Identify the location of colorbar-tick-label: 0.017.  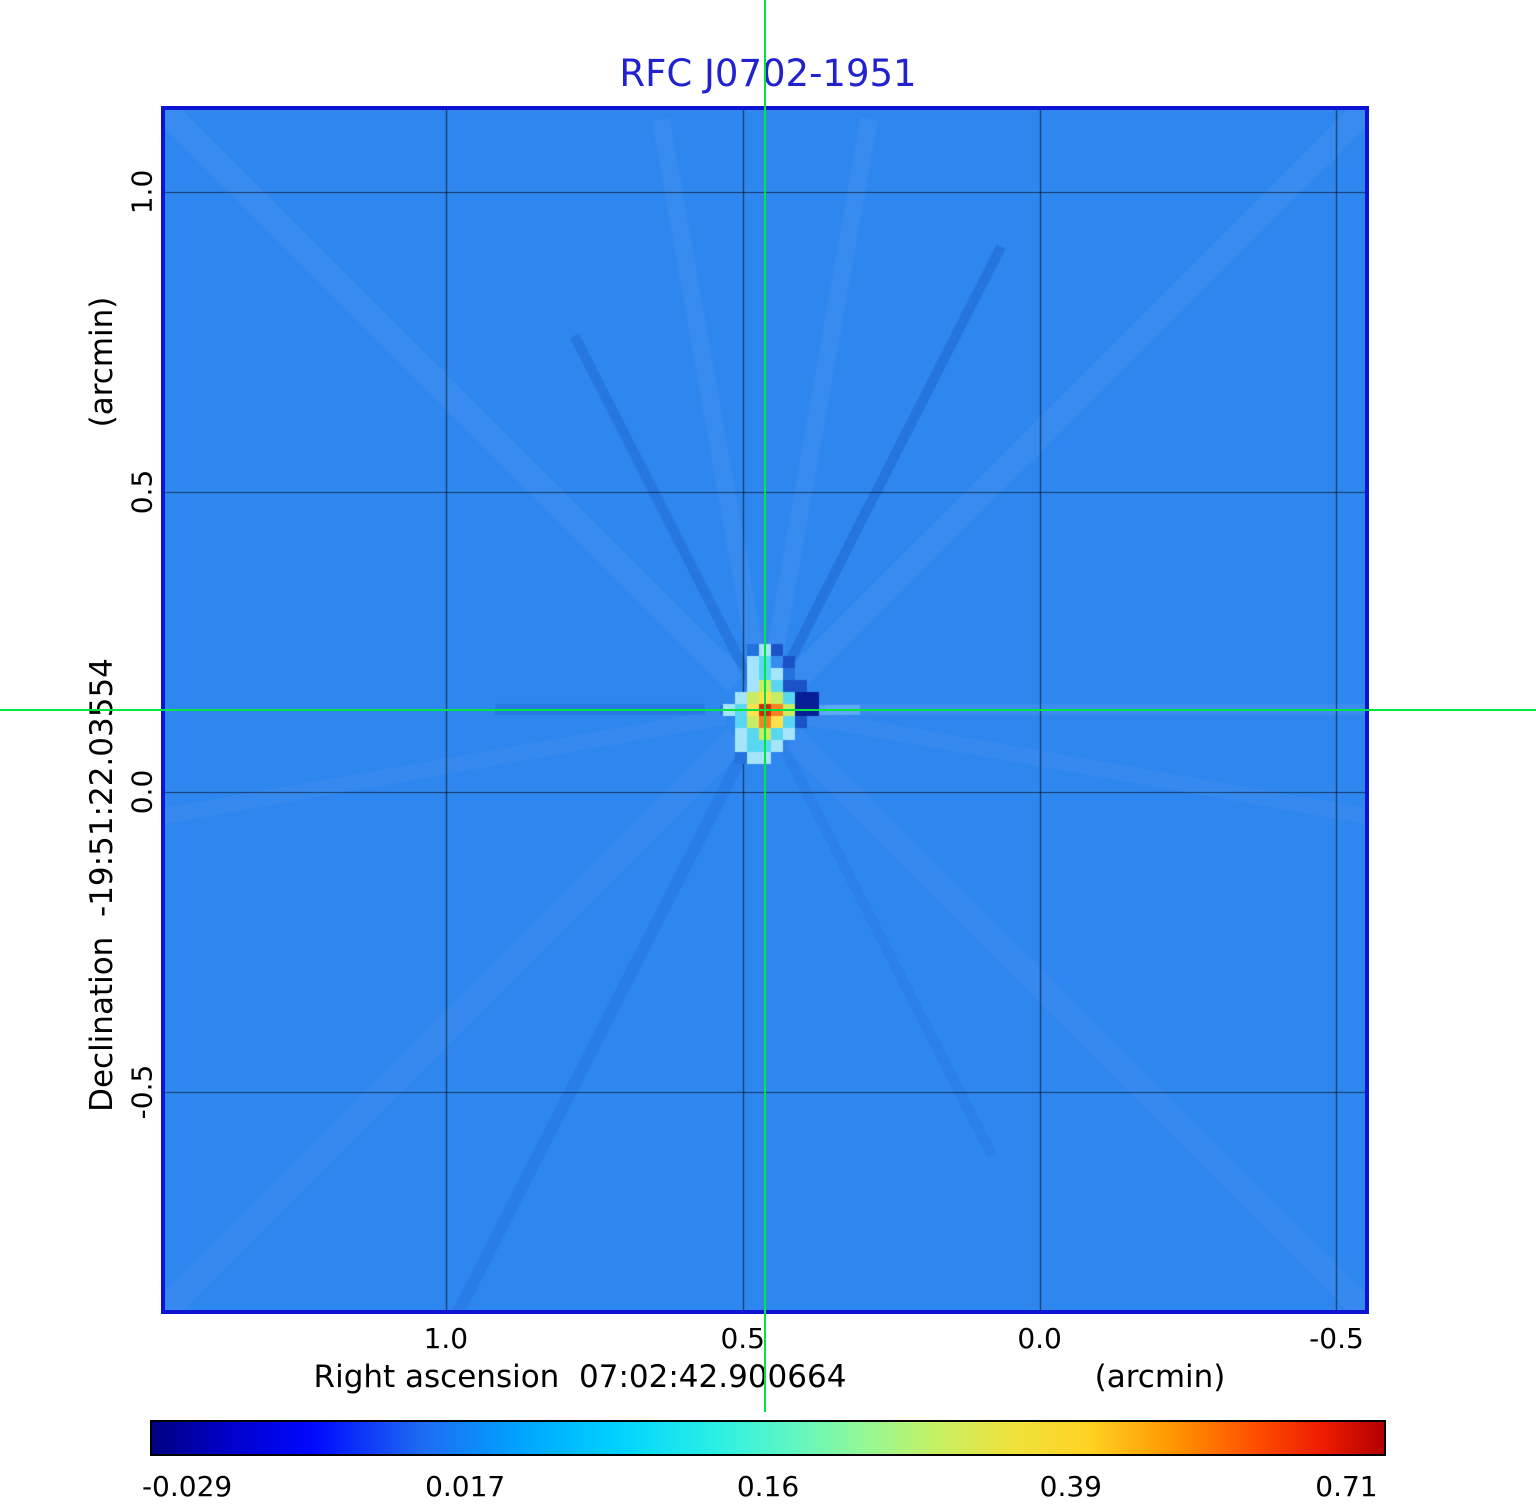
(465, 1486).